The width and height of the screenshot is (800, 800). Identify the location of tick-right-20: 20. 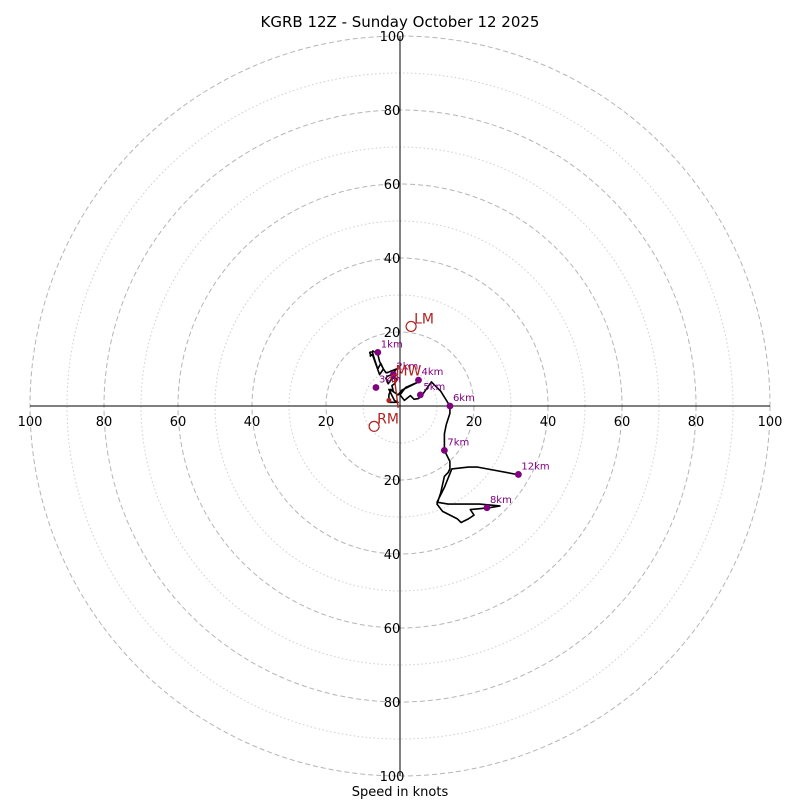
(474, 422).